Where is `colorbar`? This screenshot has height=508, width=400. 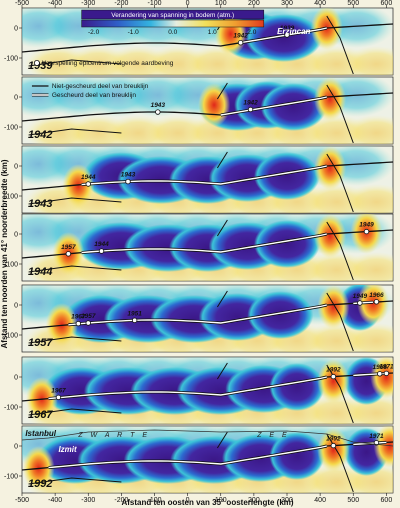 colorbar is located at coordinates (173, 23).